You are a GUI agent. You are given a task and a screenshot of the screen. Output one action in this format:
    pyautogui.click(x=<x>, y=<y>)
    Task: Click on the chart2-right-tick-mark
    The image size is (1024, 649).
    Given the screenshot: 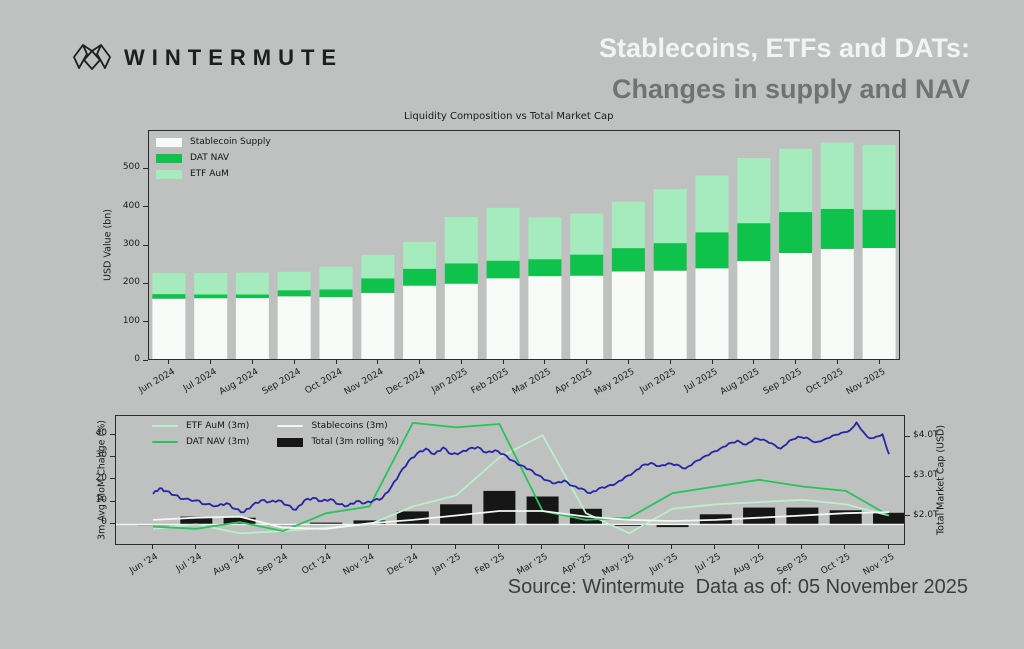 What is the action you would take?
    pyautogui.click(x=907, y=516)
    